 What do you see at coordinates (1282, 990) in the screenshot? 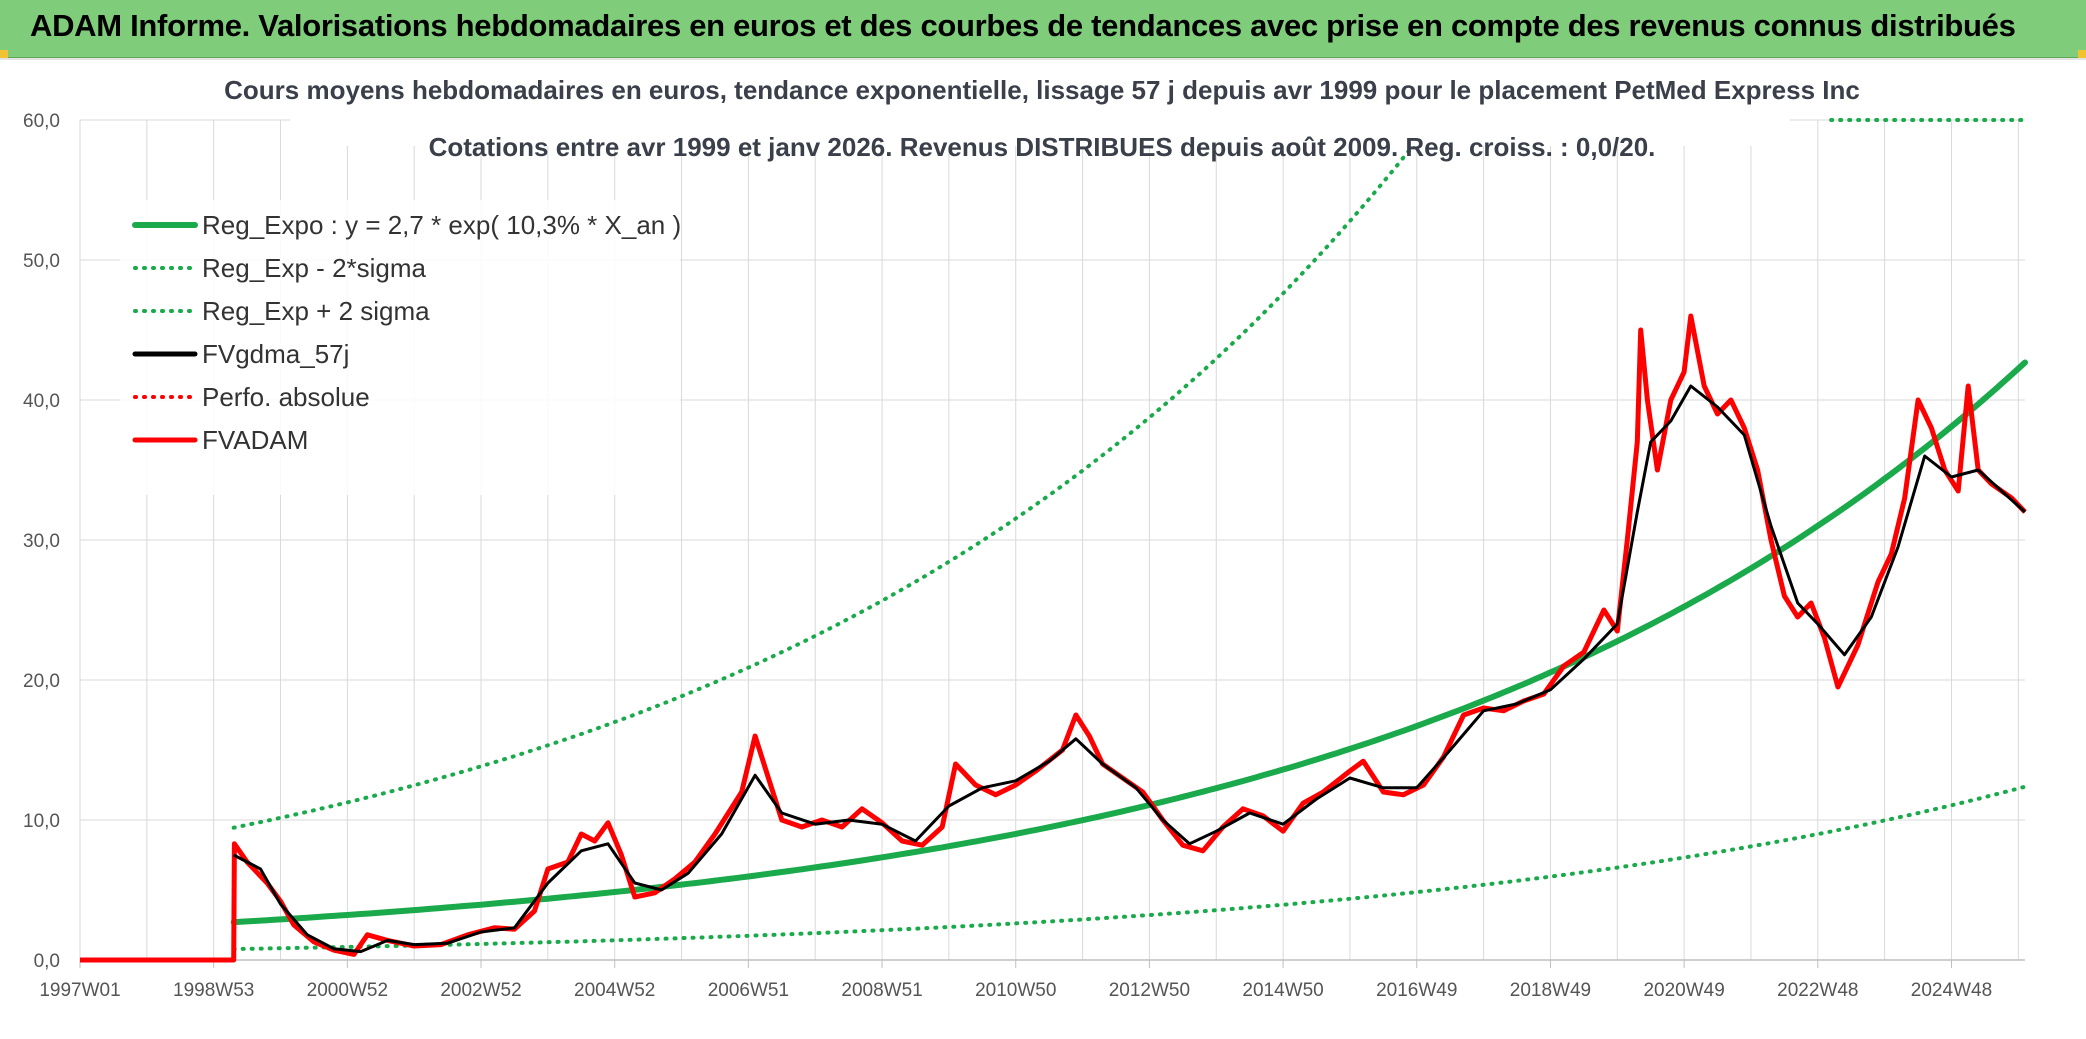
I see `x-tick-label: 2014W50` at bounding box center [1282, 990].